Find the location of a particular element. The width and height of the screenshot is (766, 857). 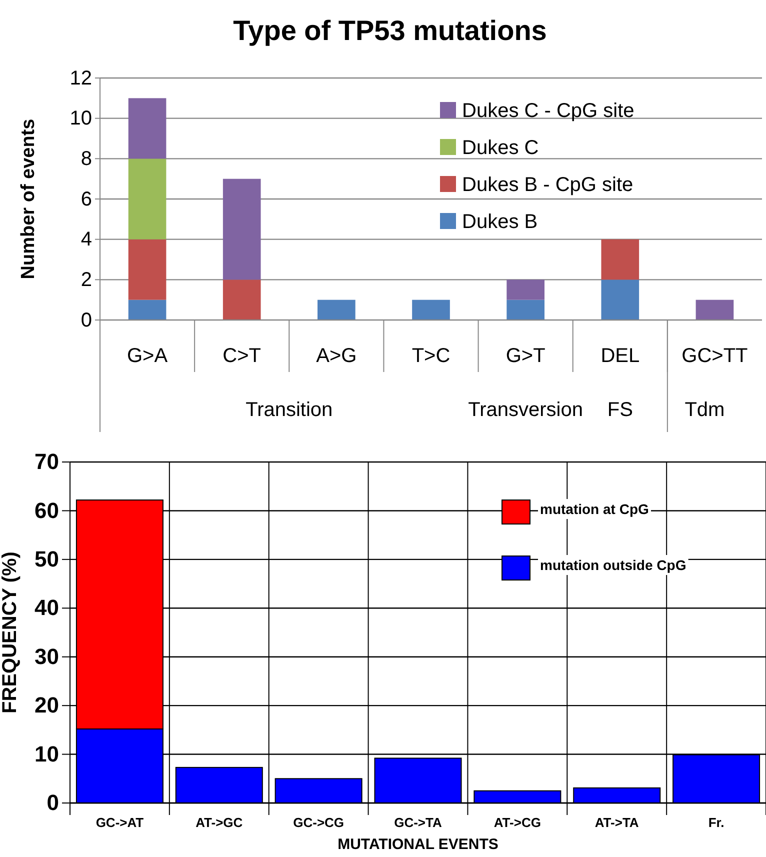

legend-label: mutation at CpG is located at coordinates (594, 509).